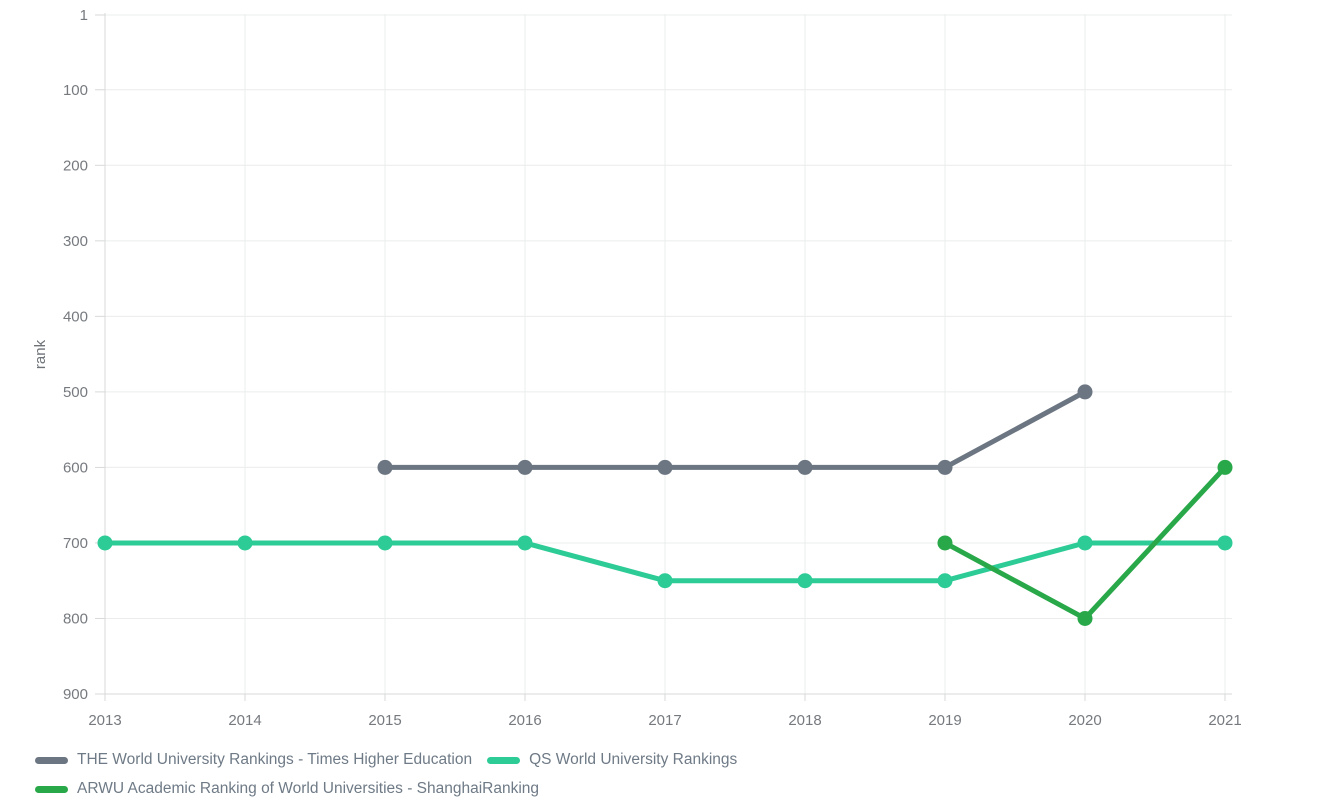  Describe the element at coordinates (1225, 543) in the screenshot. I see `data-point-1-2021` at that location.